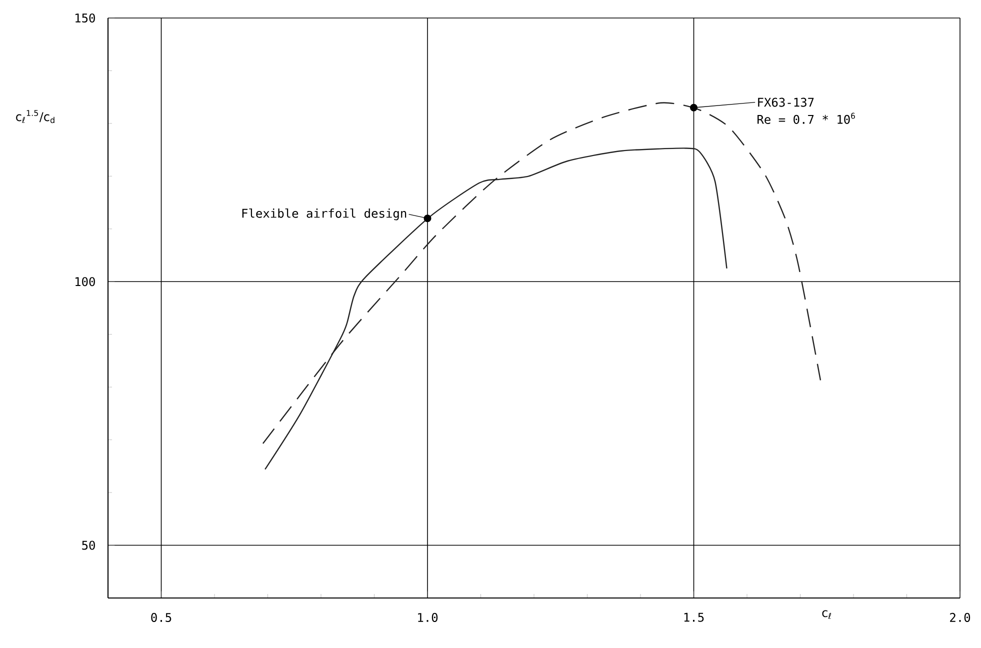 Image resolution: width=981 pixels, height=648 pixels. What do you see at coordinates (694, 617) in the screenshot?
I see `x-tick-label: 1.5` at bounding box center [694, 617].